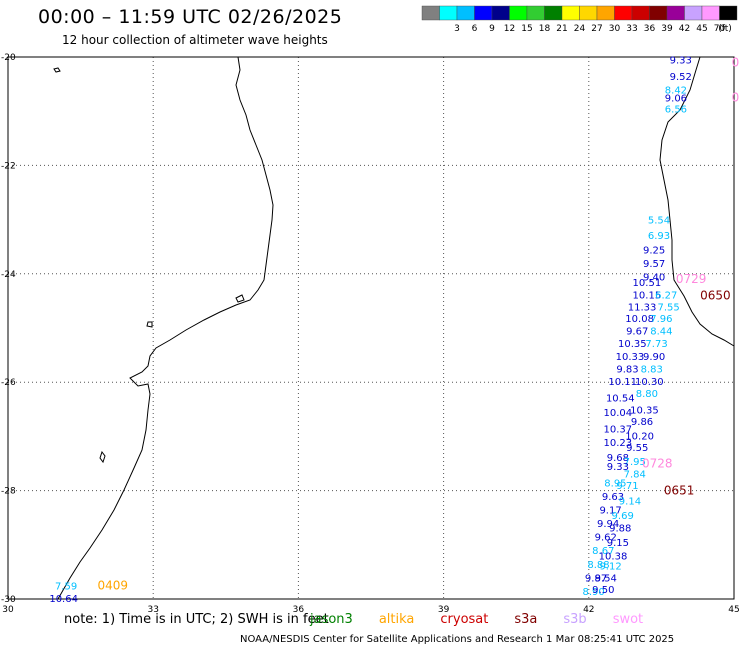 The image size is (740, 650). Describe the element at coordinates (701, 29) in the screenshot. I see `legend-label: 45` at that location.